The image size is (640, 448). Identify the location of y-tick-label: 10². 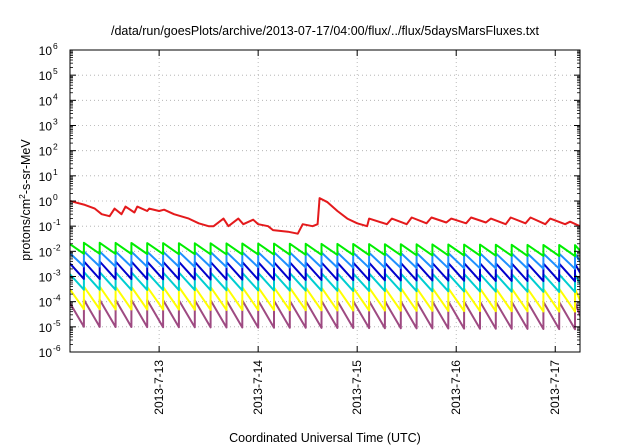
(48, 150).